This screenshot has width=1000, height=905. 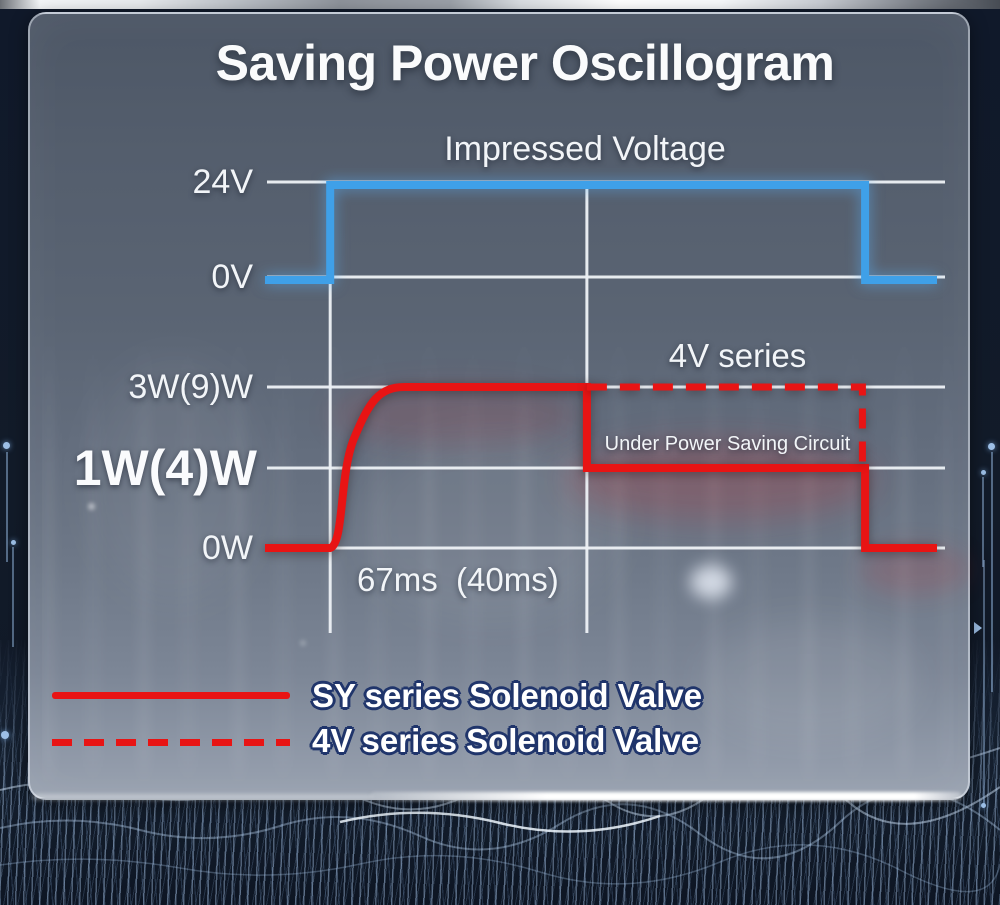 I want to click on legend-label-sy-series: SY series Solenoid Valve, so click(x=507, y=695).